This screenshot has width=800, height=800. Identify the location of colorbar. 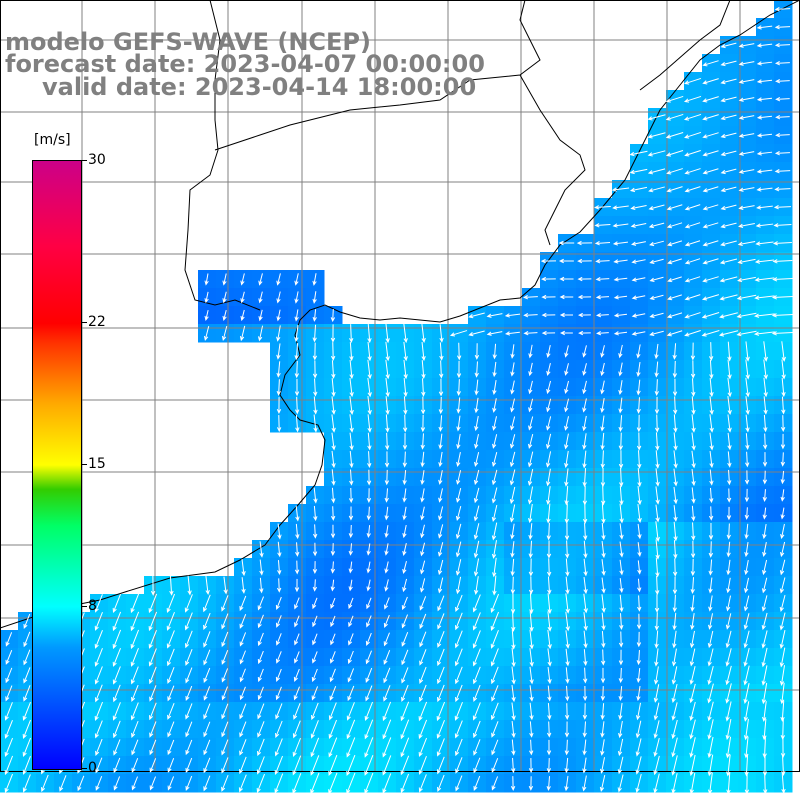
(57, 465).